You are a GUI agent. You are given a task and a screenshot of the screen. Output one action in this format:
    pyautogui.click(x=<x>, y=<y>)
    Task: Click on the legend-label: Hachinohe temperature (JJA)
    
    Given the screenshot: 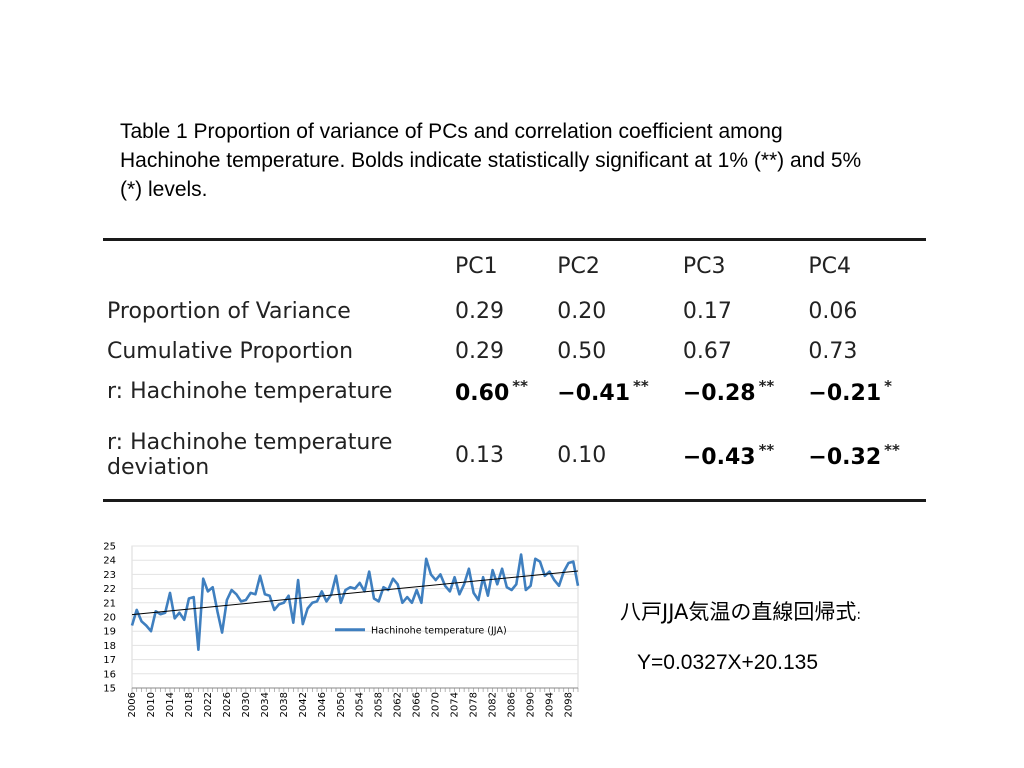 What is the action you would take?
    pyautogui.click(x=439, y=630)
    